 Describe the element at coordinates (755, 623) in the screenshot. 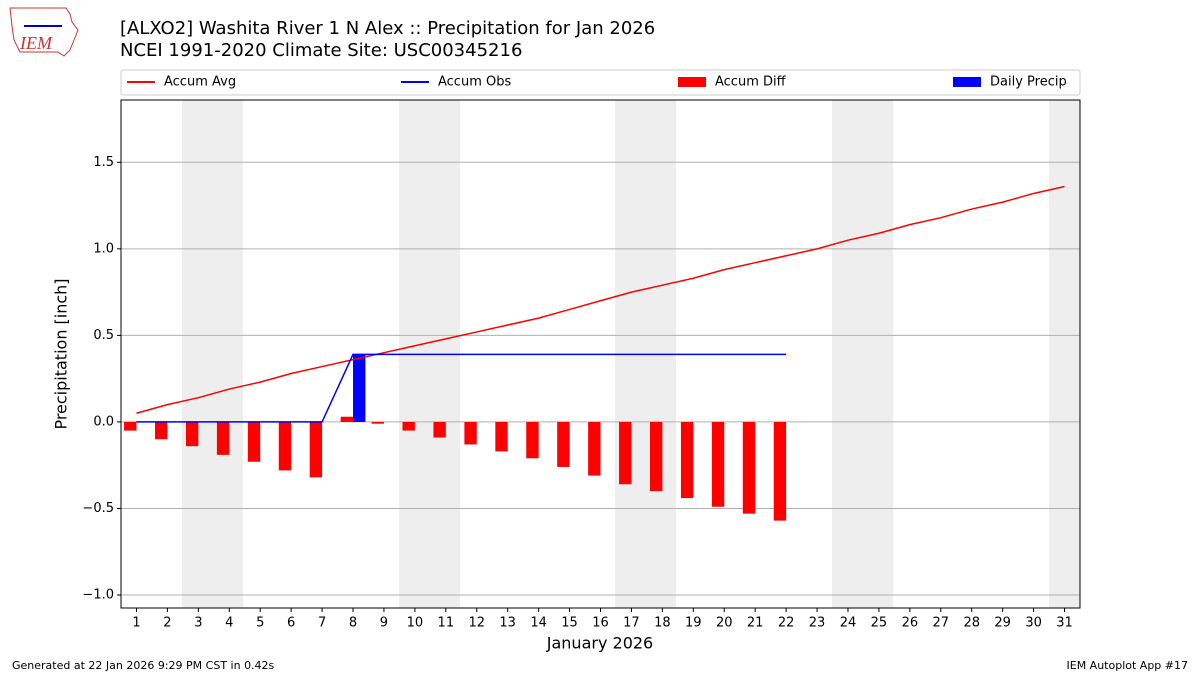

I see `x-tick-label: 21` at that location.